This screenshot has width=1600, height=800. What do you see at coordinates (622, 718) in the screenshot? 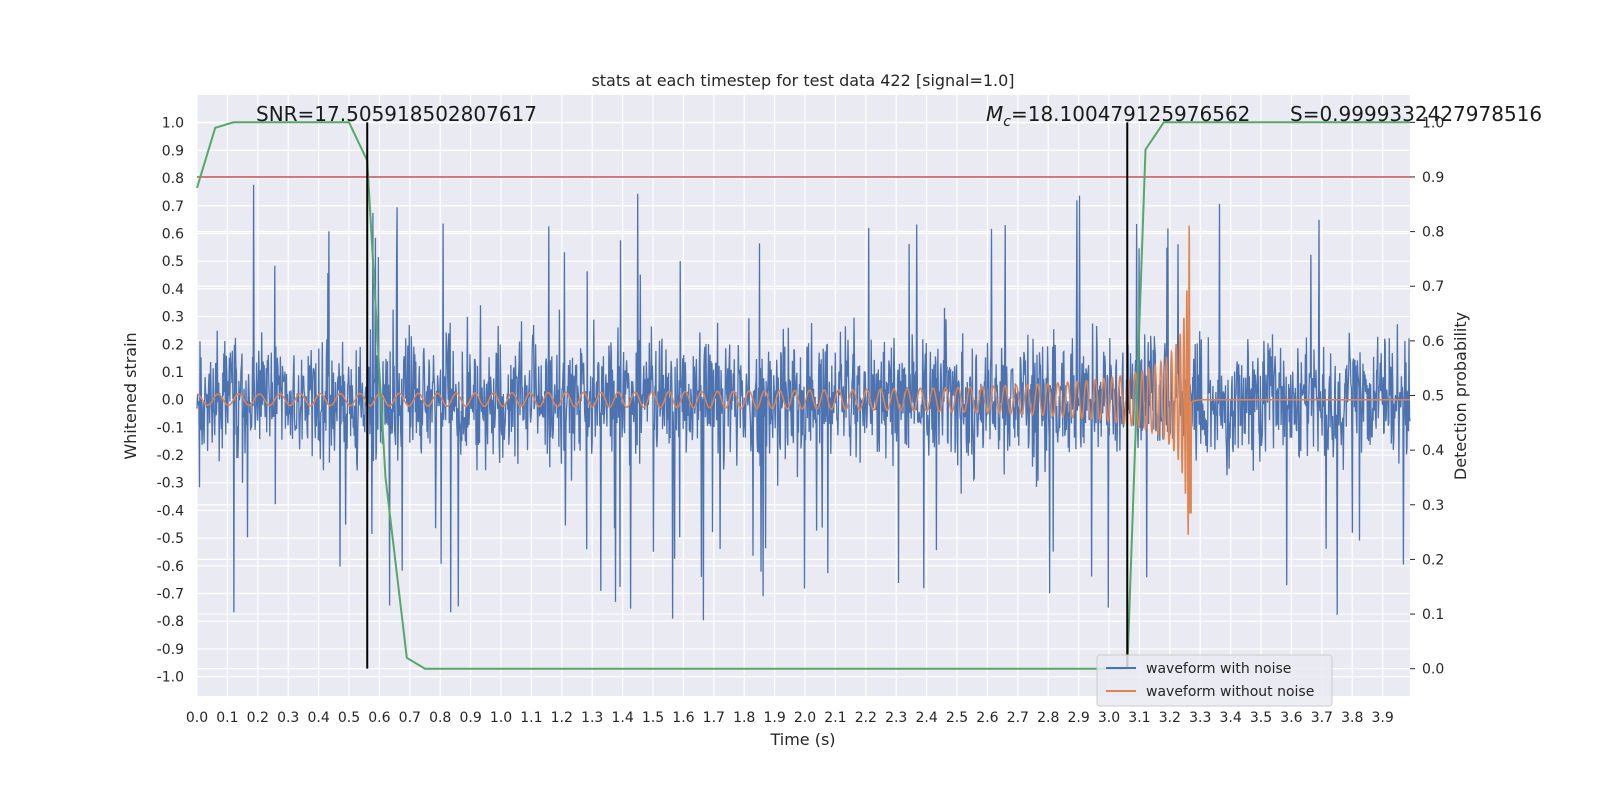
I see `x-tick-label: 1.4` at bounding box center [622, 718].